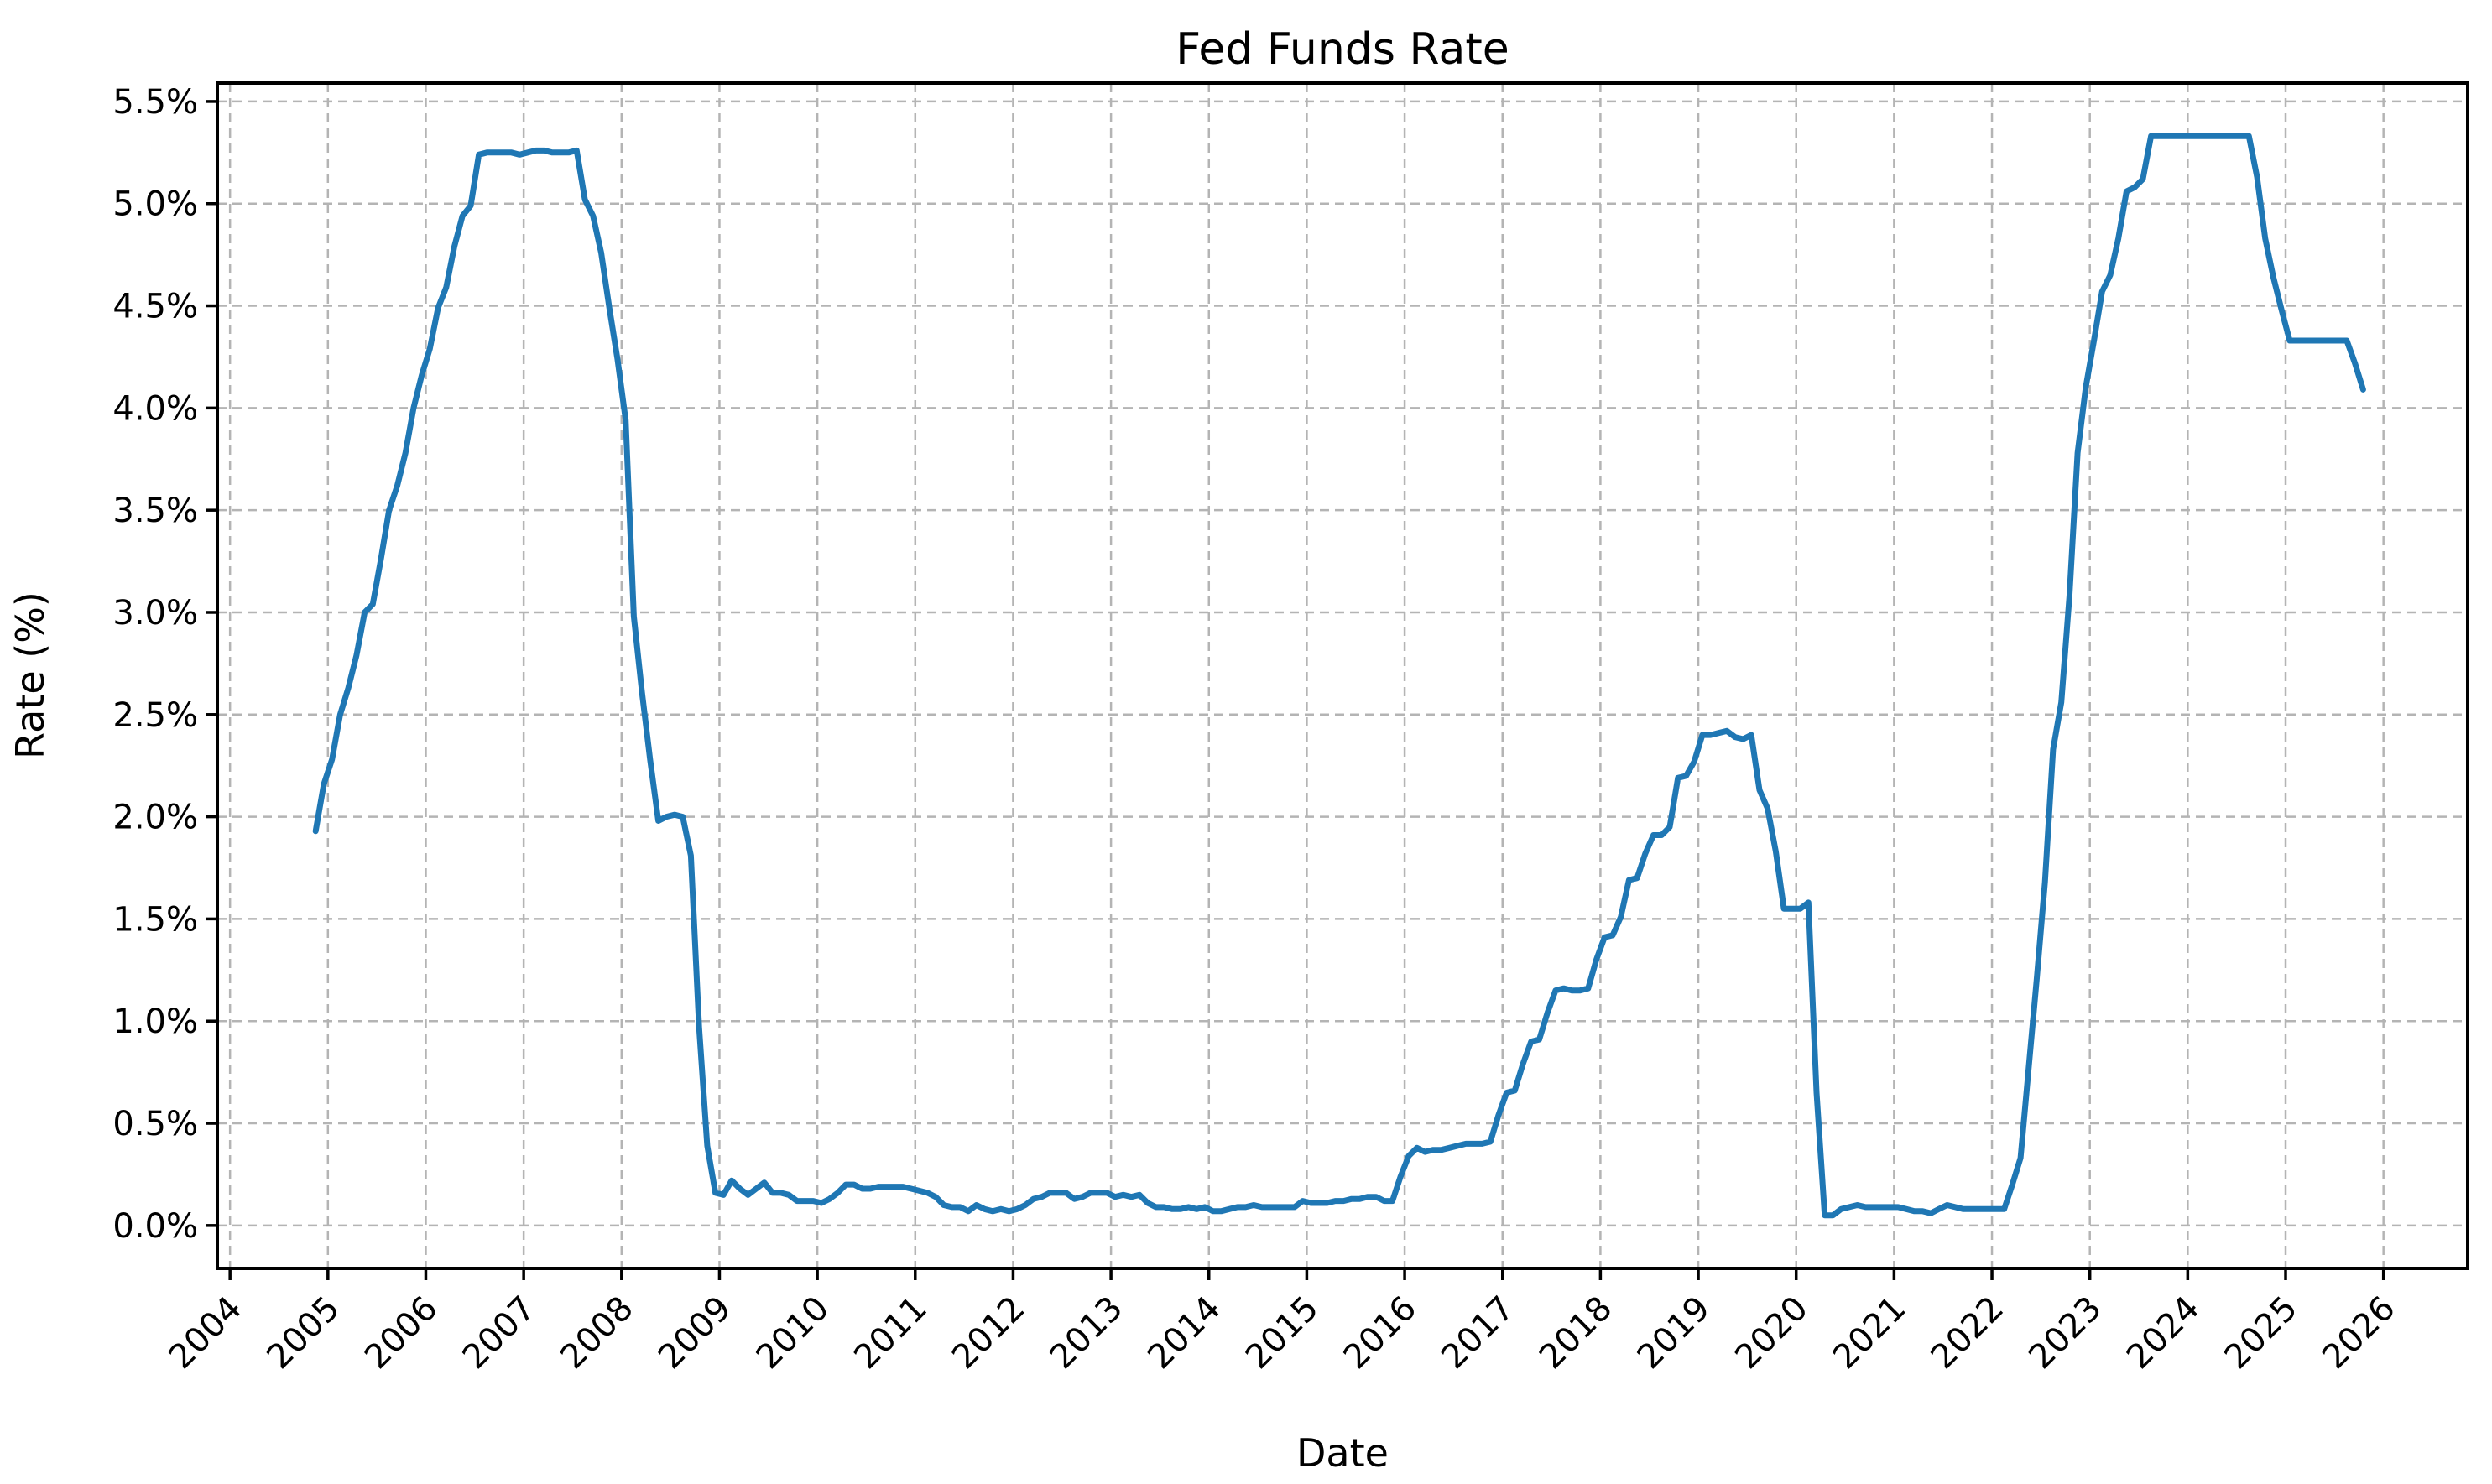 Image resolution: width=2492 pixels, height=1484 pixels. Describe the element at coordinates (303, 1333) in the screenshot. I see `x-tick-label: 2005` at that location.